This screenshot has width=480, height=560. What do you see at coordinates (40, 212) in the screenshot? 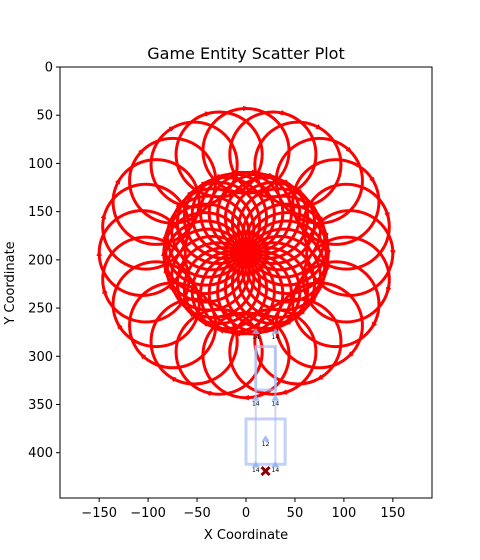
I see `y-tick-label: 150` at bounding box center [40, 212].